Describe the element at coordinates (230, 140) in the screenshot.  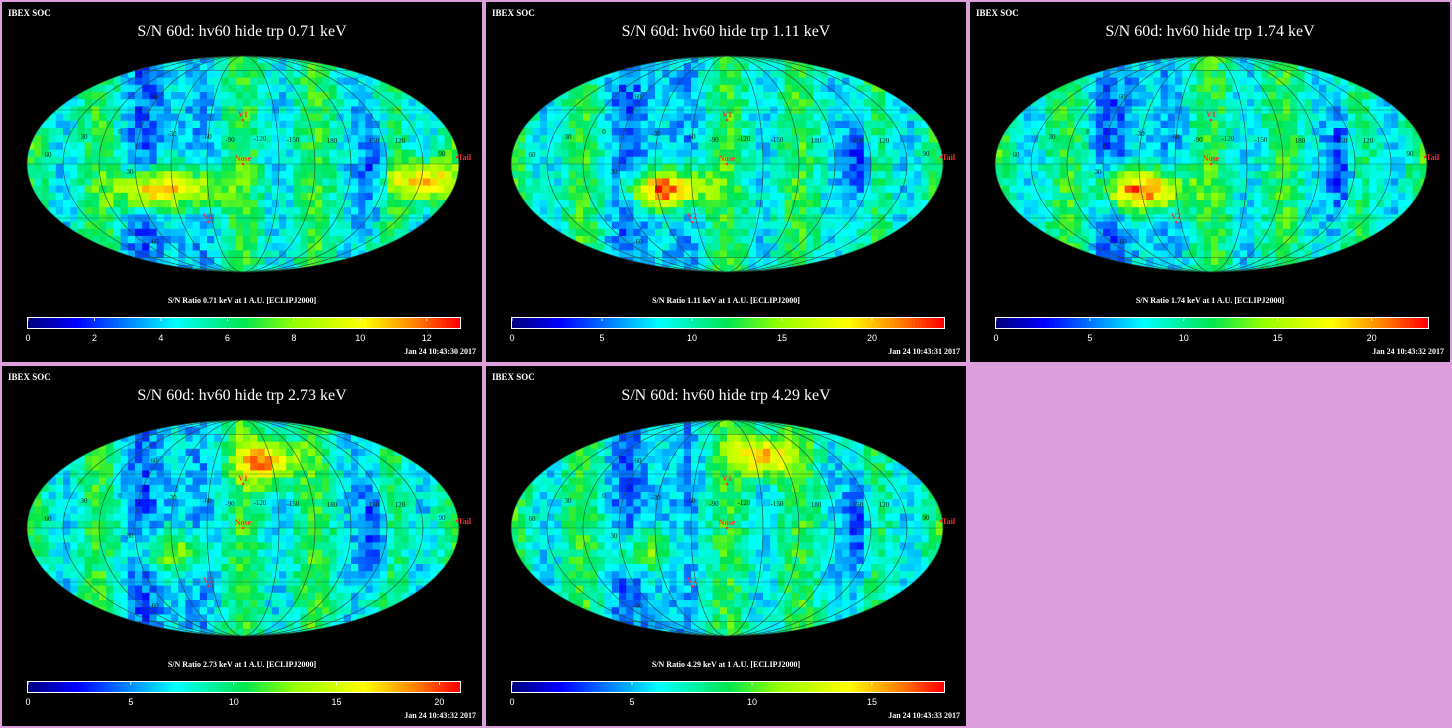
I see `longitude-label: -90` at that location.